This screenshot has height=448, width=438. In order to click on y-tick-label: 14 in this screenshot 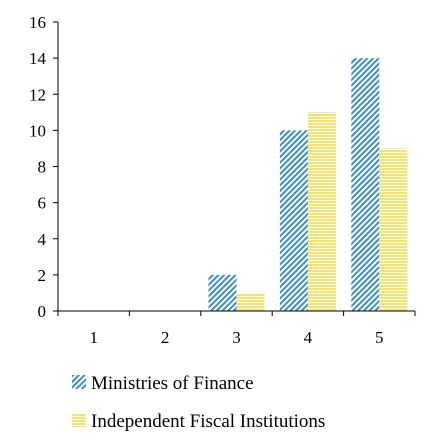, I will do `click(38, 58)`.